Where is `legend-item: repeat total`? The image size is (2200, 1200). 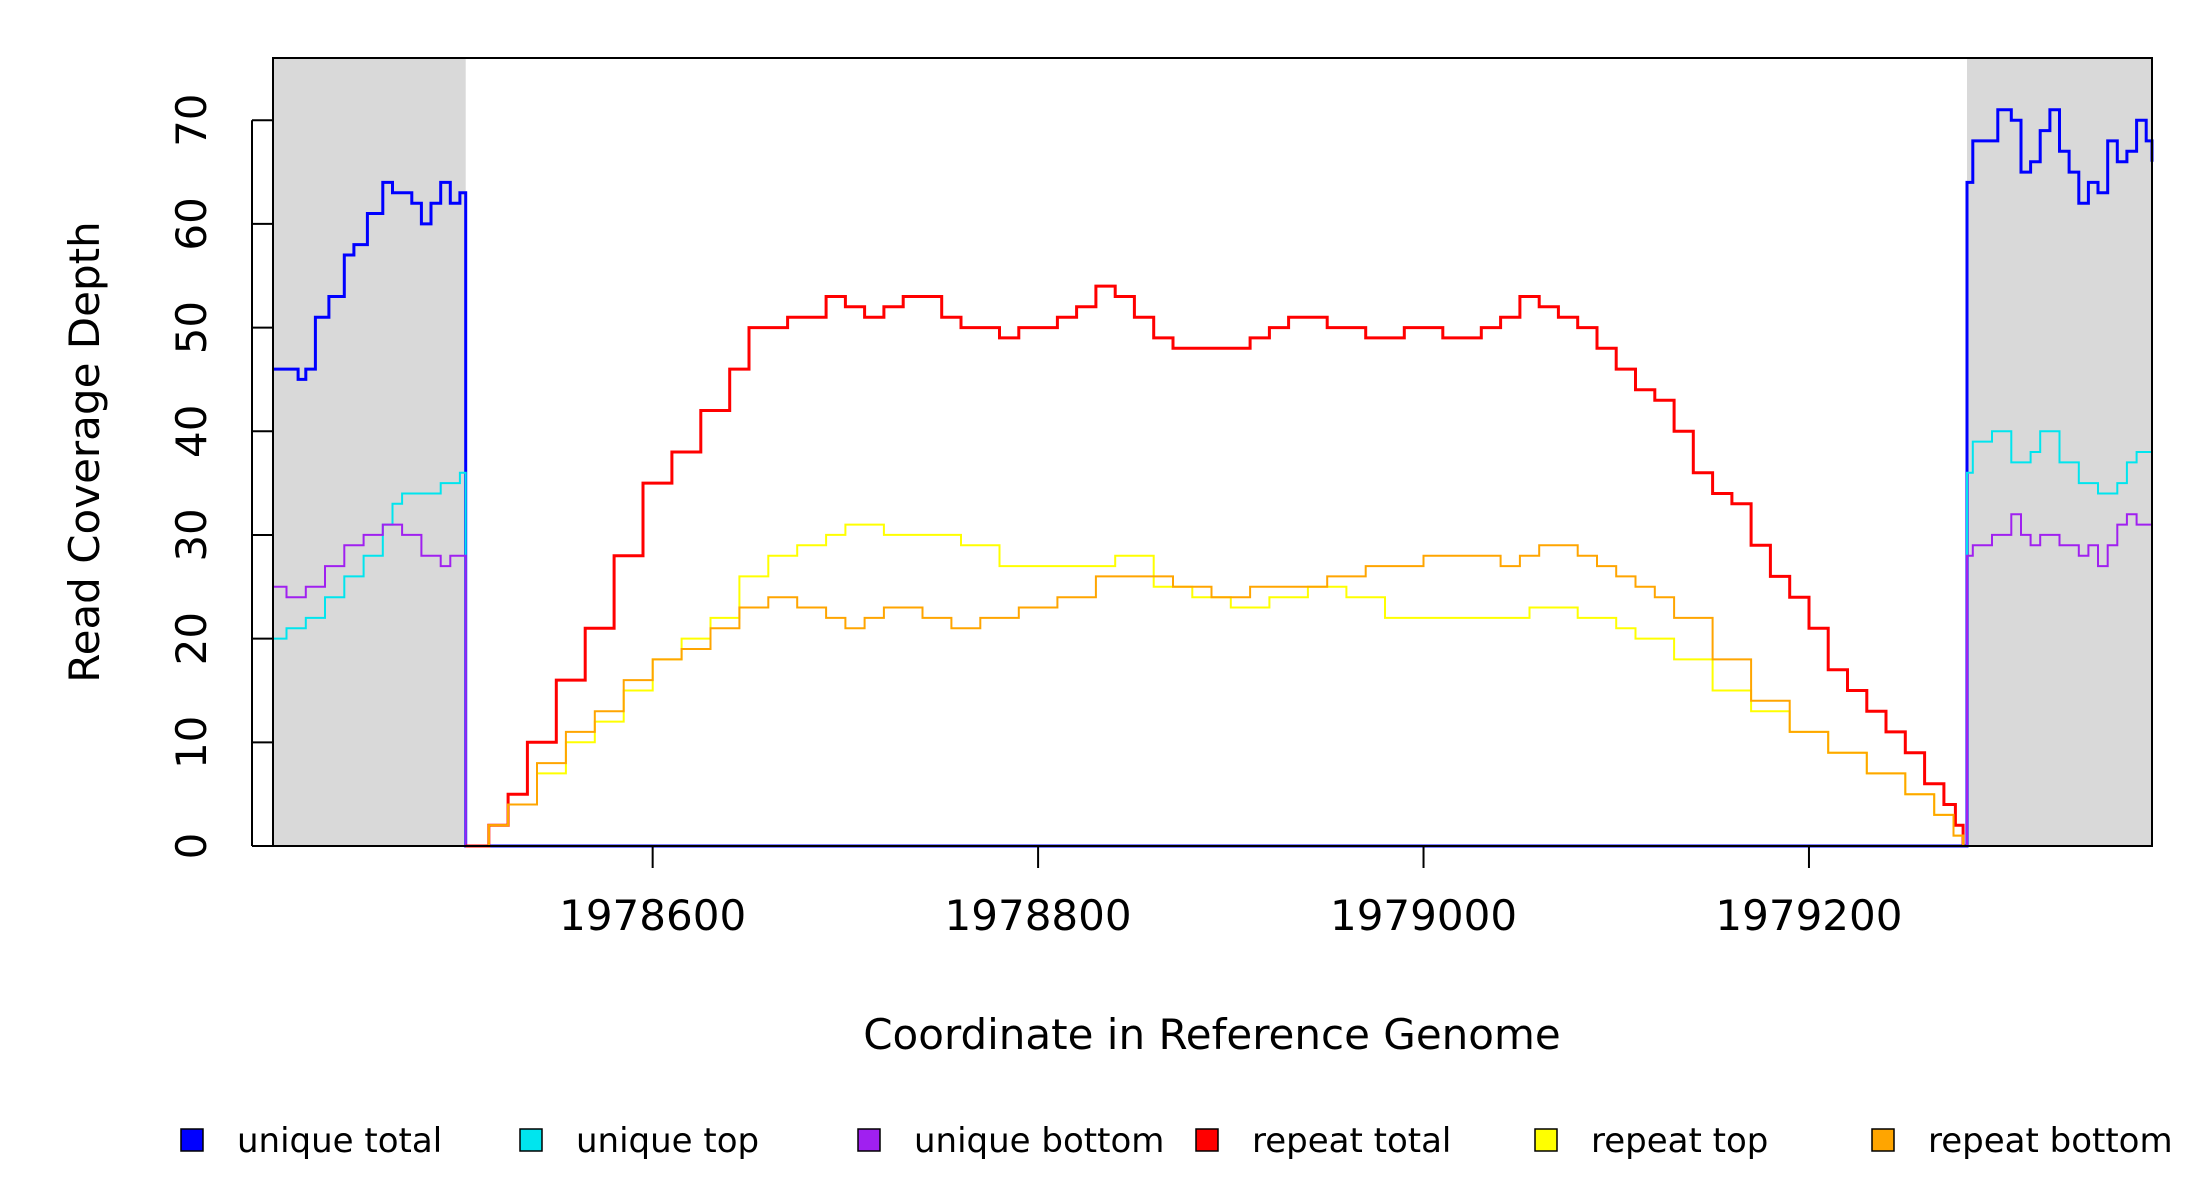 legend-item: repeat total is located at coordinates (1323, 1141).